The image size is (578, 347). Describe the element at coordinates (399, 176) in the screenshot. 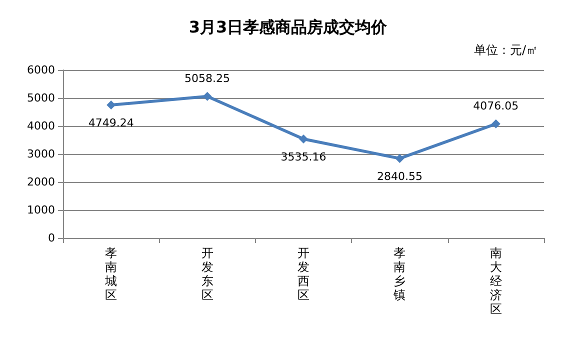

I see `data-label: 2840.55` at that location.